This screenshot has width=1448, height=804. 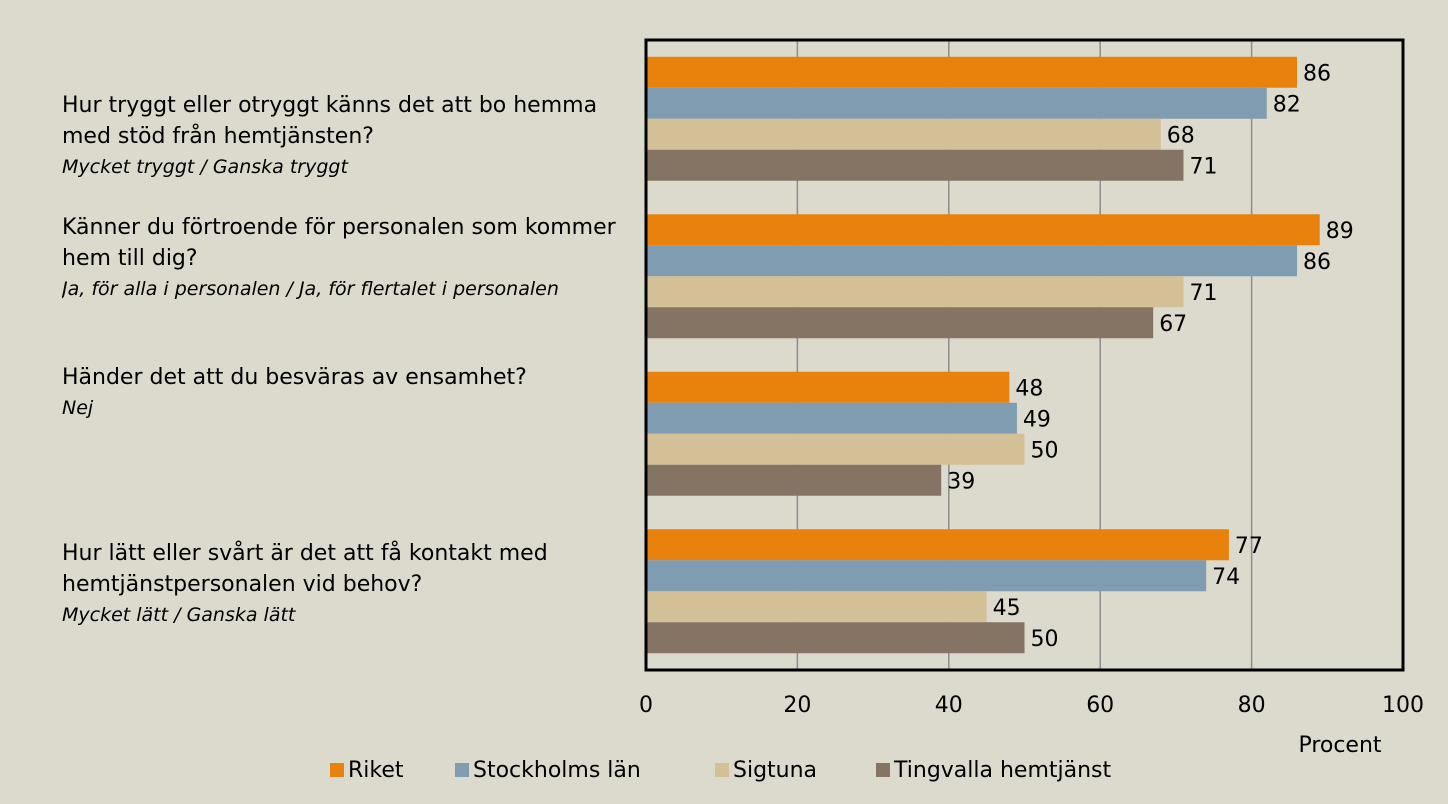 I want to click on x-tick-label: 60, so click(x=1100, y=705).